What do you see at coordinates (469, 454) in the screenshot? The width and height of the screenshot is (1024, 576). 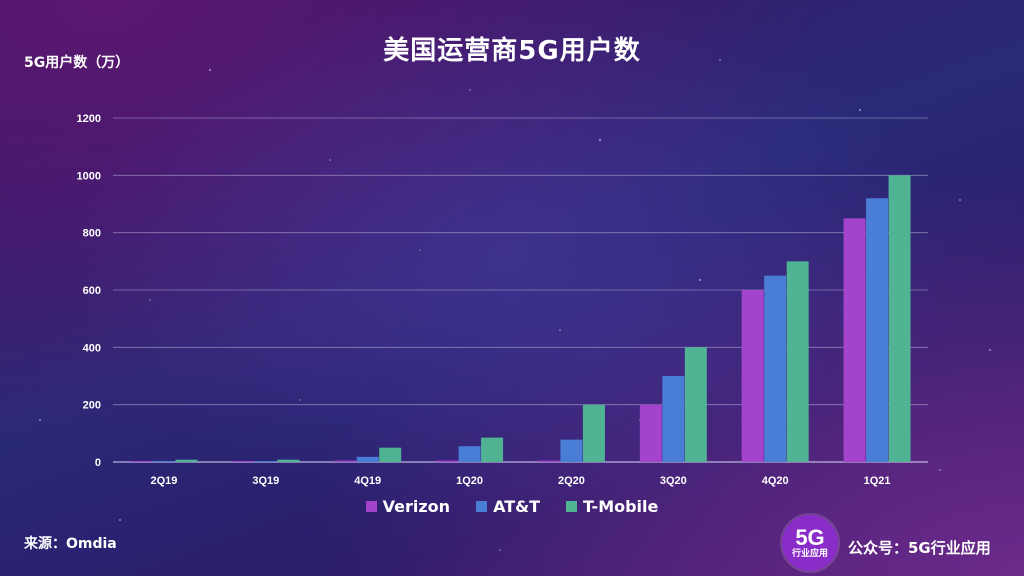 I see `bar-at-t-1q20` at bounding box center [469, 454].